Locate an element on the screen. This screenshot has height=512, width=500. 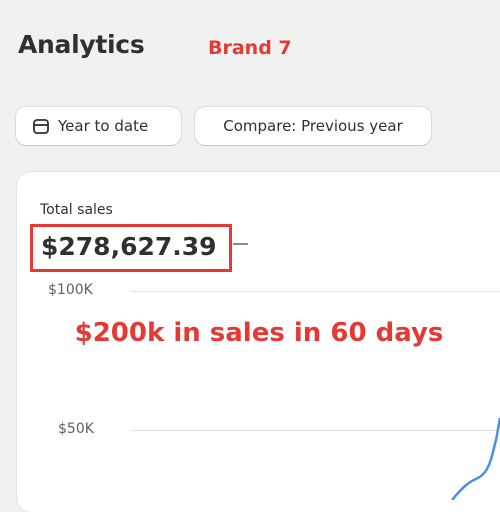
axis-label: $100K is located at coordinates (70, 290).